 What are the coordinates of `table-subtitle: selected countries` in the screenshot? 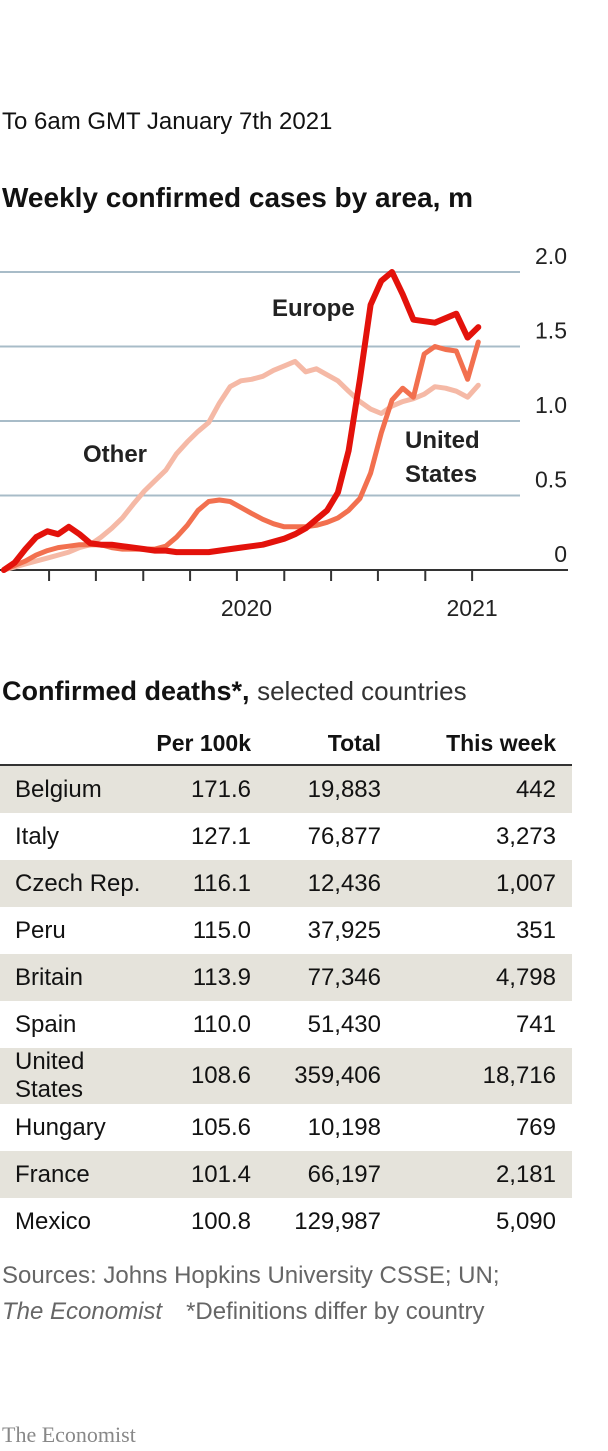 It's located at (362, 691).